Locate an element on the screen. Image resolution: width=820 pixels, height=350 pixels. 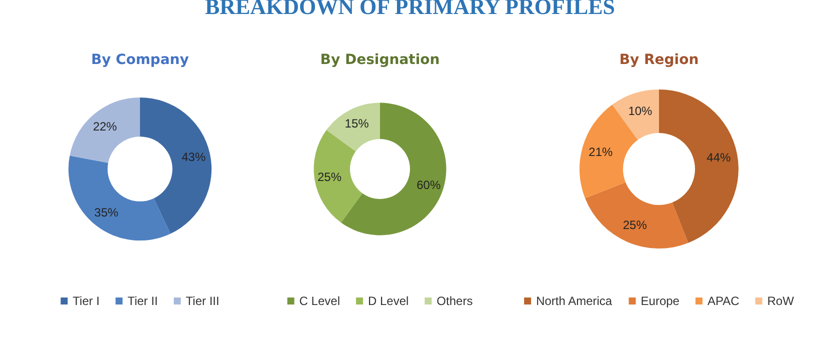
data-label: 43% is located at coordinates (194, 157).